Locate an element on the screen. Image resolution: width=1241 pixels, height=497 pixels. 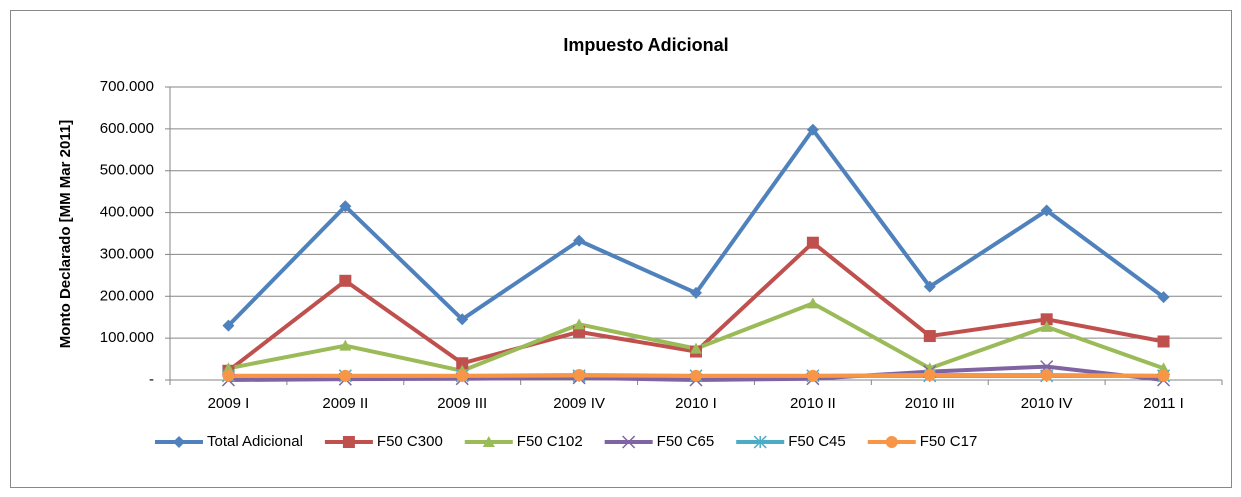
y-tick-label: 500.000 is located at coordinates (127, 170).